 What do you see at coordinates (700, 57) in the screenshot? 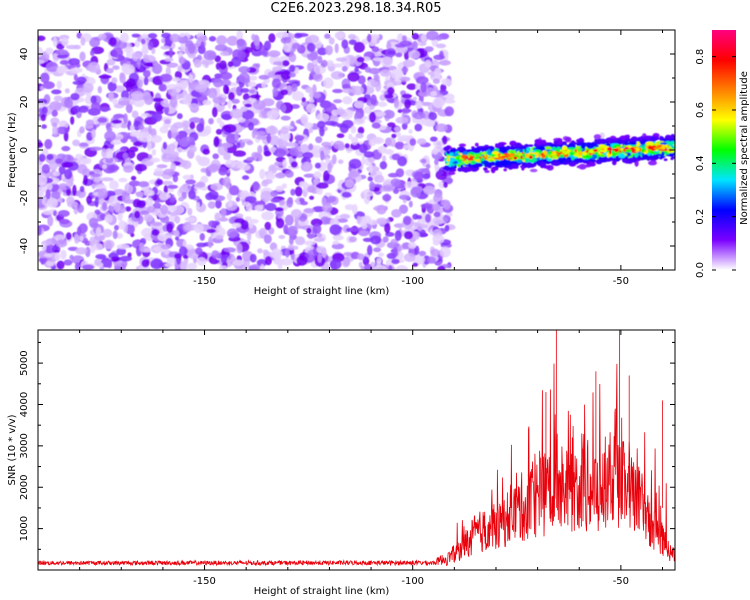
I see `colorbar-tick-label: 0.8` at bounding box center [700, 57].